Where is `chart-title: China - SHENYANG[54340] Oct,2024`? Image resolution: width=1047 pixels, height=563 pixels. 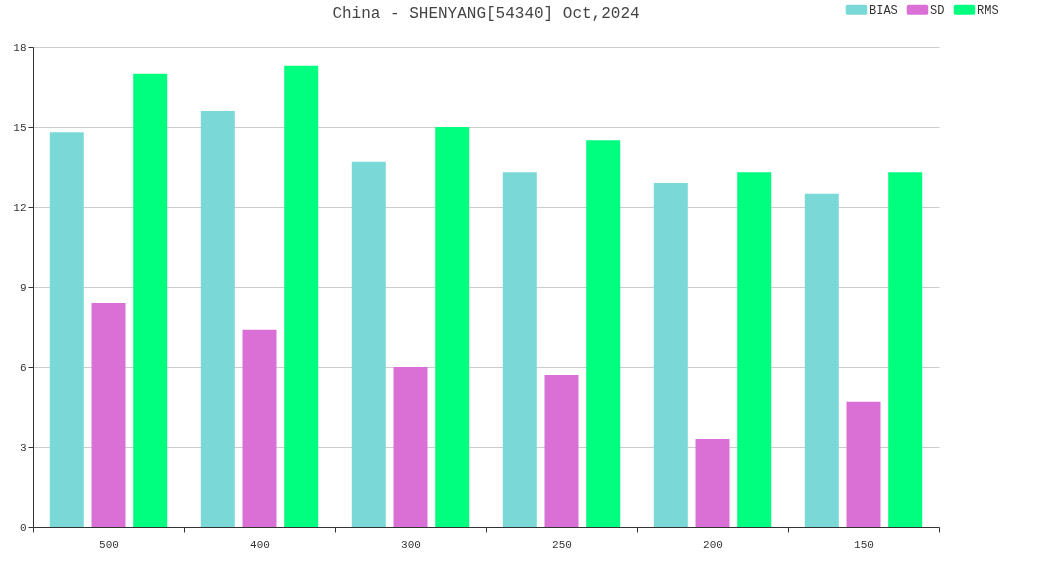 chart-title: China - SHENYANG[54340] Oct,2024 is located at coordinates (486, 14).